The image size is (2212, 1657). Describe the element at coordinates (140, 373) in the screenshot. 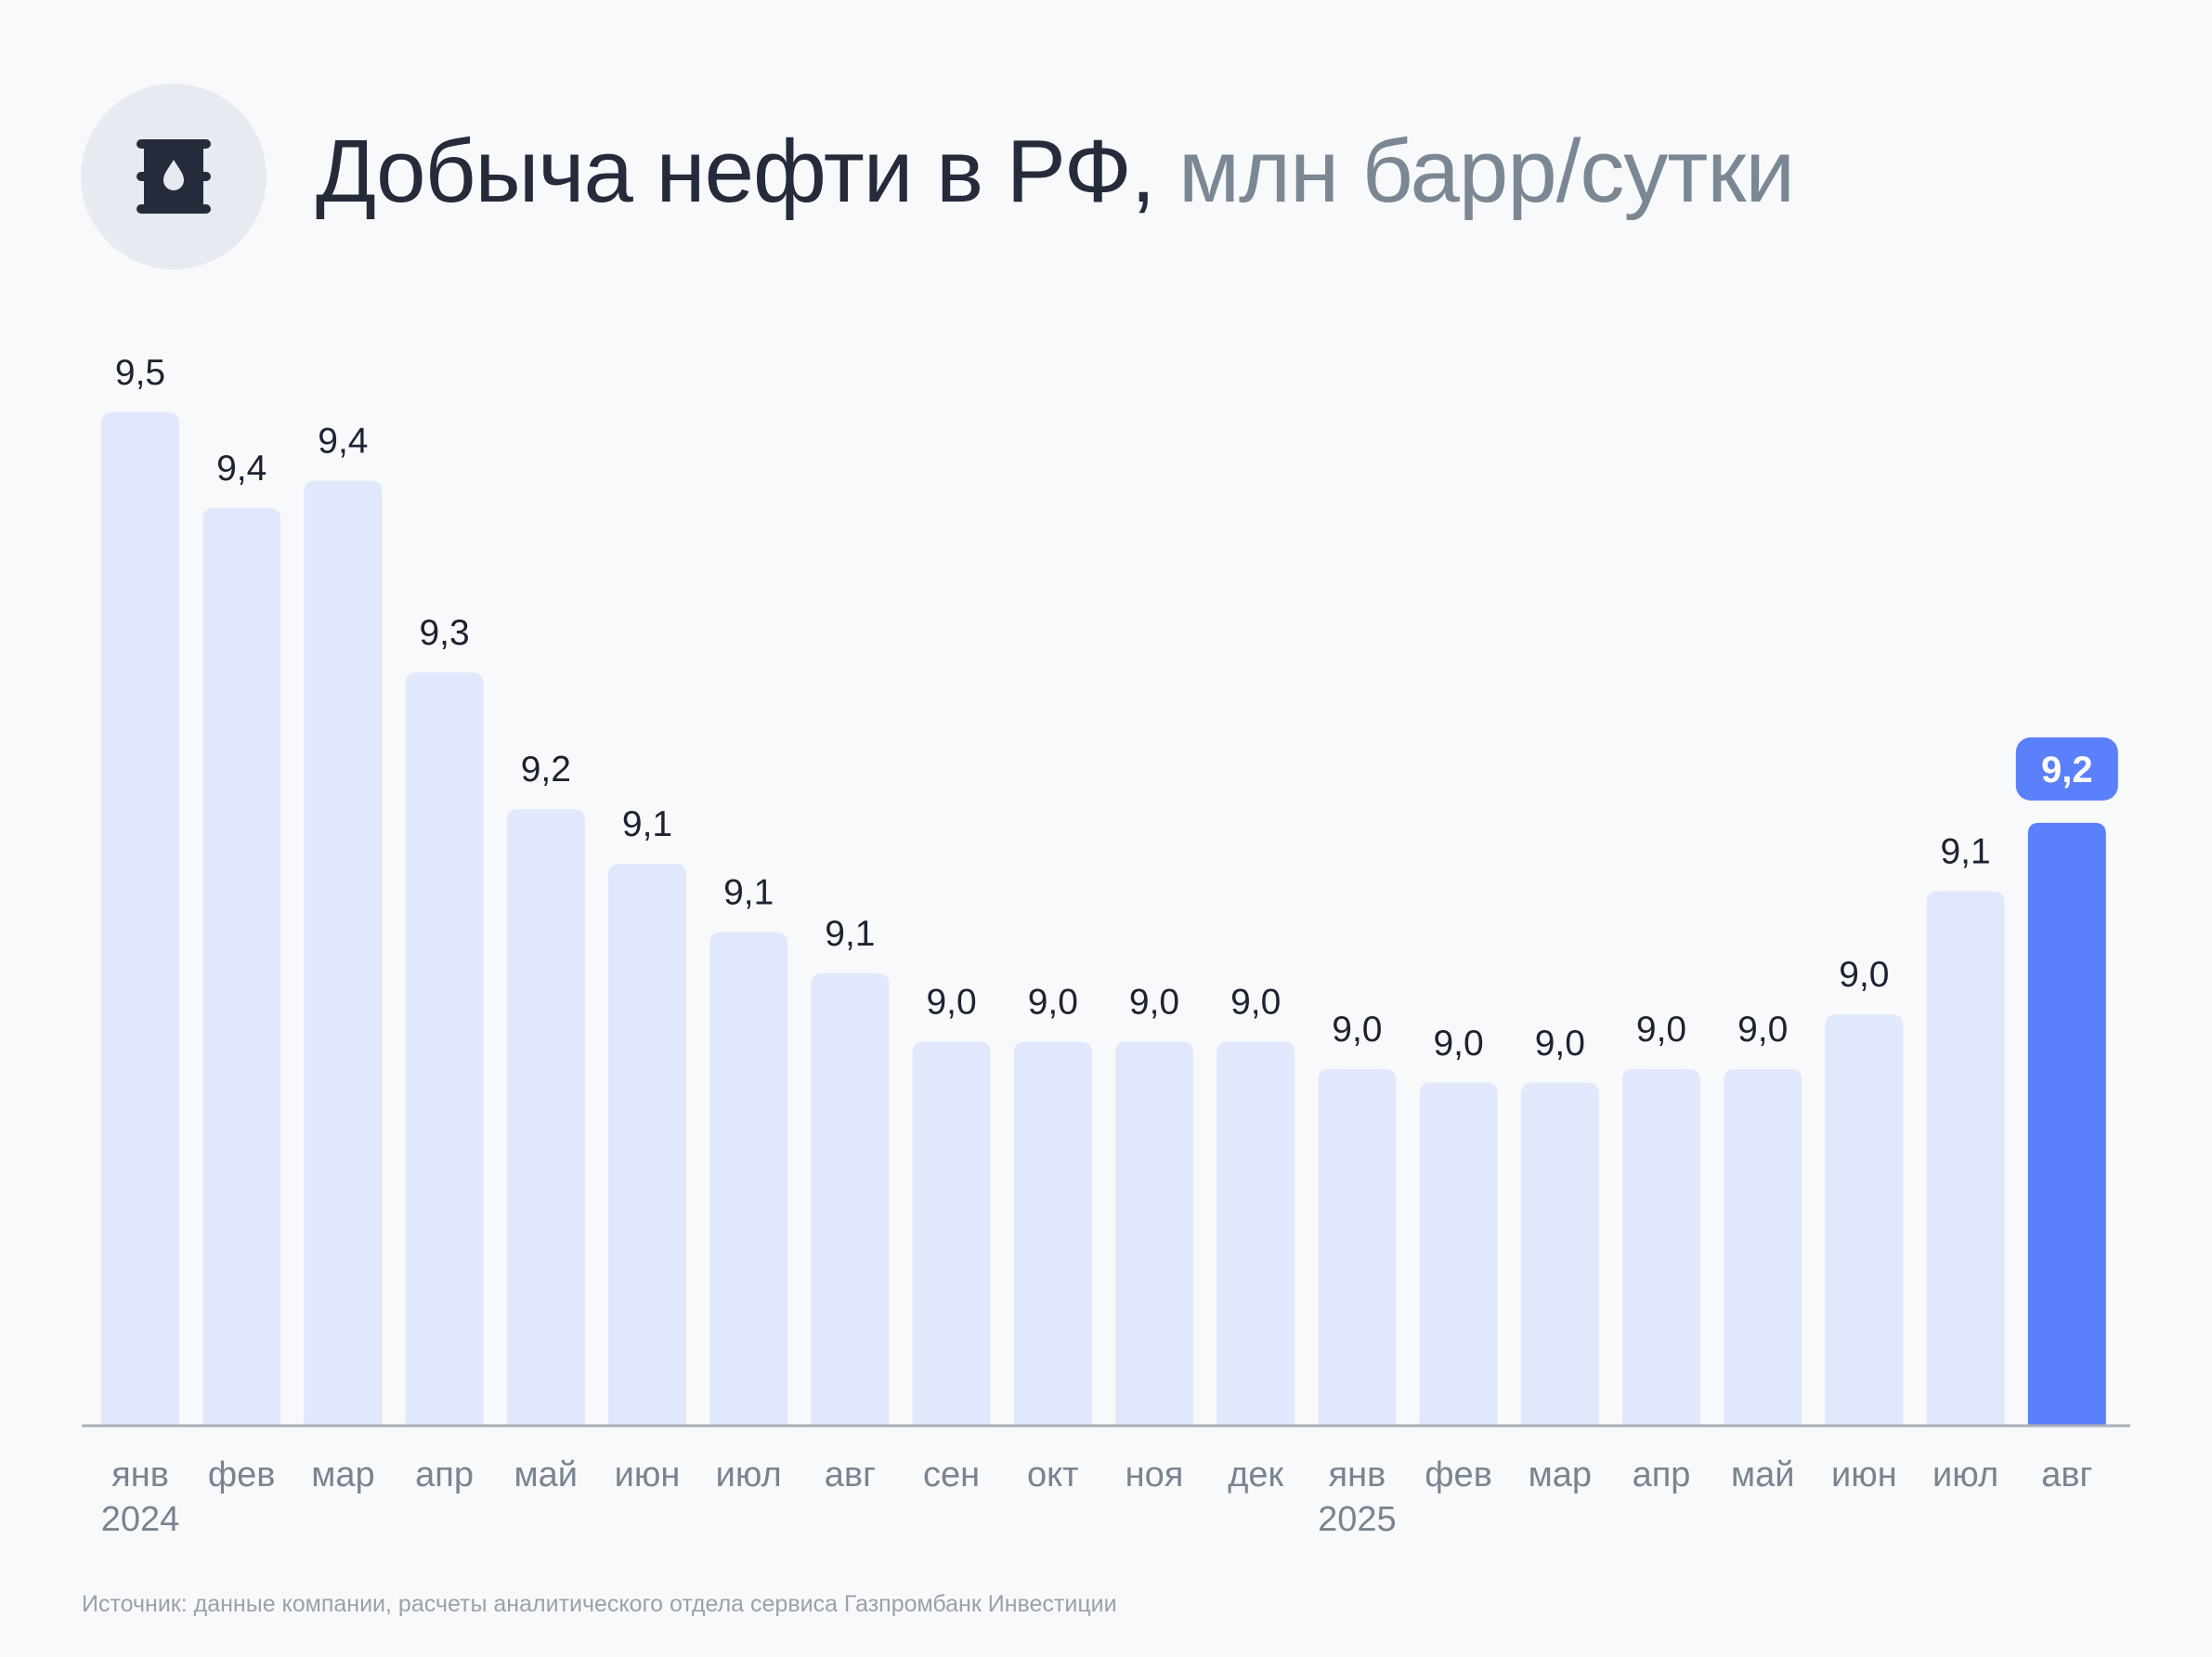

I see `data-label: 9,5` at that location.